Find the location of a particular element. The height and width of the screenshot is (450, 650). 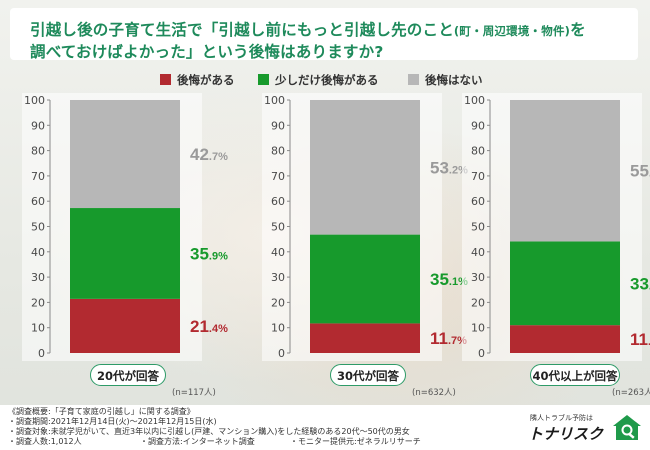

data-label-slight-regret-20s: 35.9% is located at coordinates (209, 253).